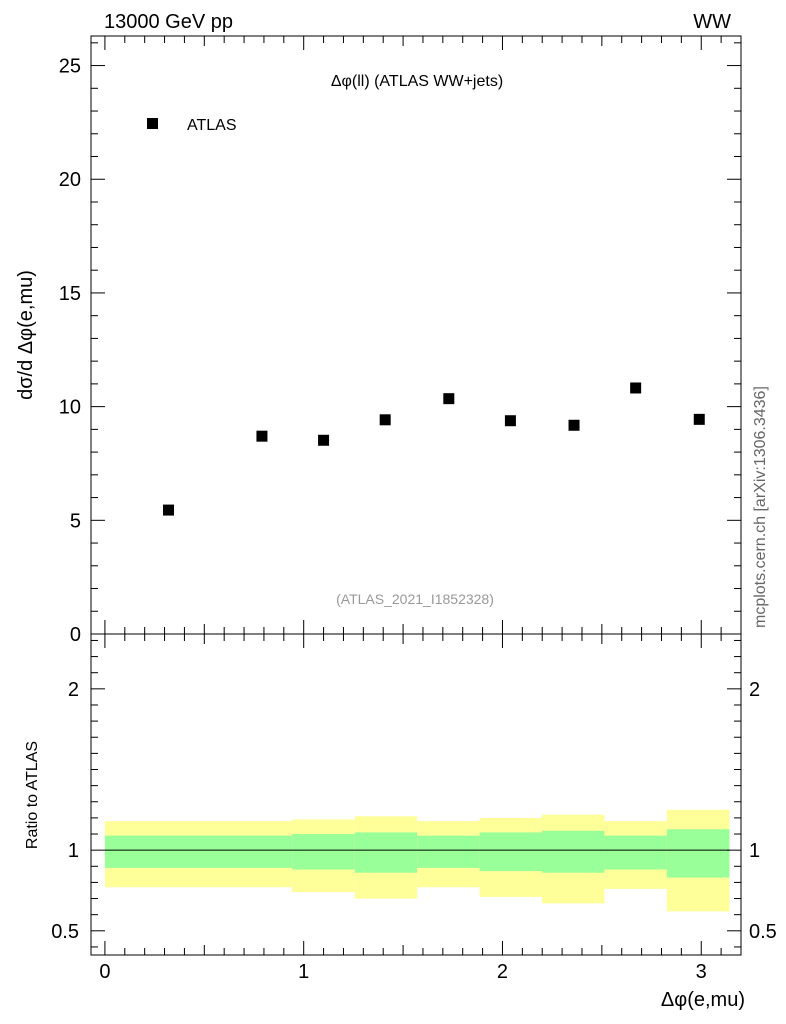 The image size is (786, 1024). I want to click on header-right: WW, so click(712, 22).